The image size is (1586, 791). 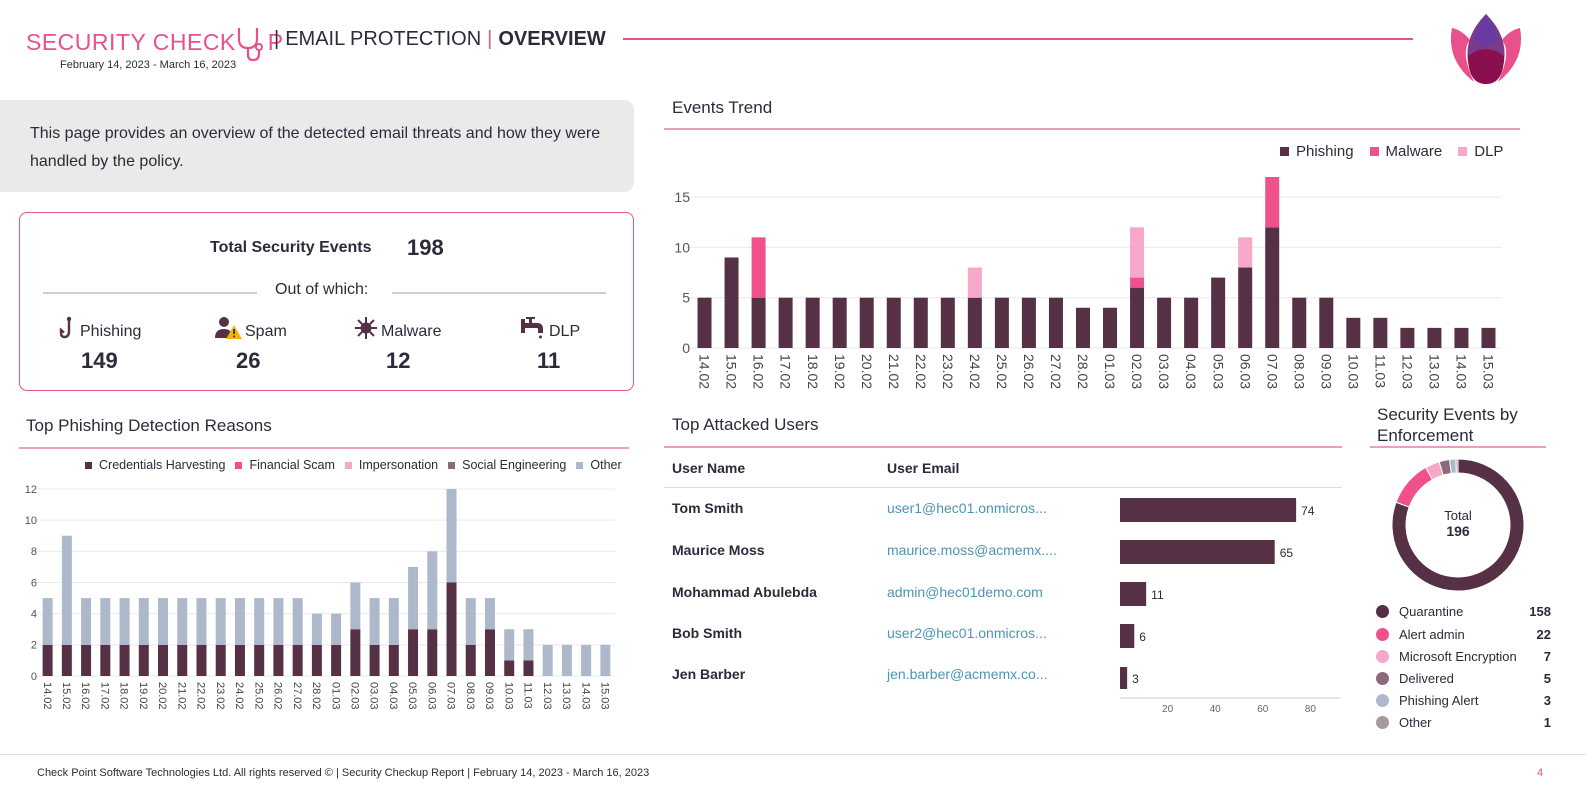 What do you see at coordinates (1056, 371) in the screenshot?
I see `x-tick-label: 27.02` at bounding box center [1056, 371].